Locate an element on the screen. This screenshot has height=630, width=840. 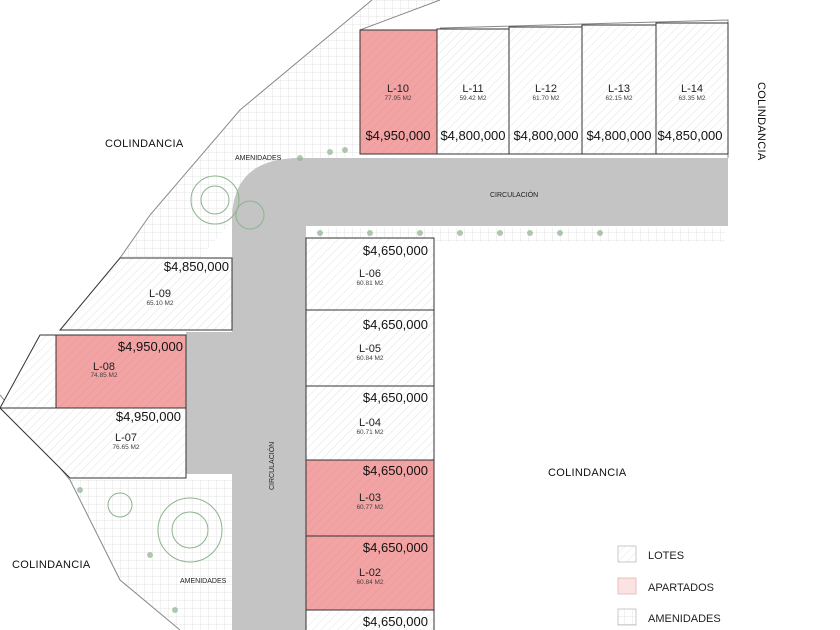
lot-area: 60.71 M2 is located at coordinates (369, 432).